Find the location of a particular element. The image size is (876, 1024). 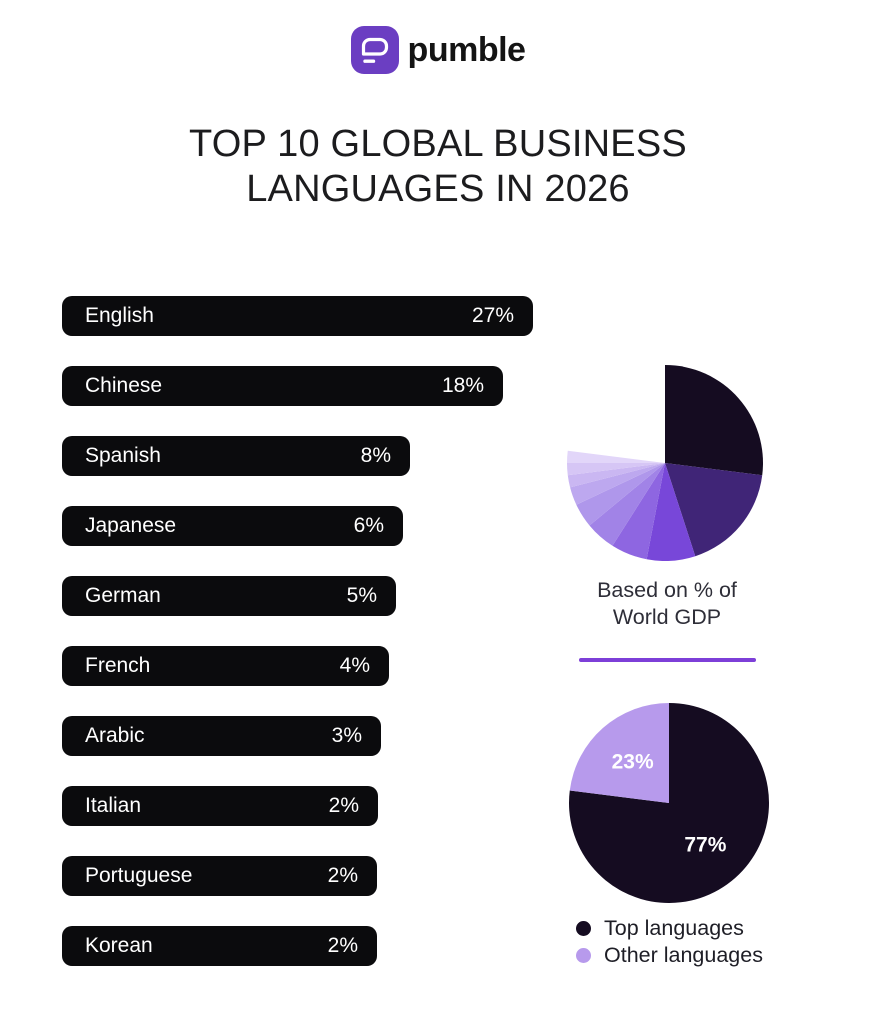

pie-value-label-top-languages: 77% is located at coordinates (705, 844).